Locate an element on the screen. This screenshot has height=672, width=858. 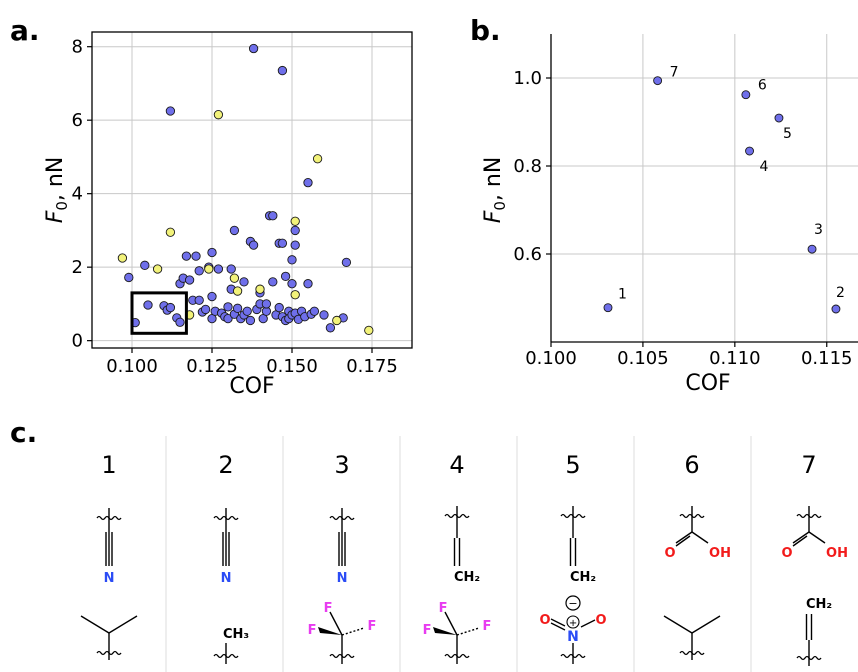
minus-label: − is located at coordinates (572, 603).